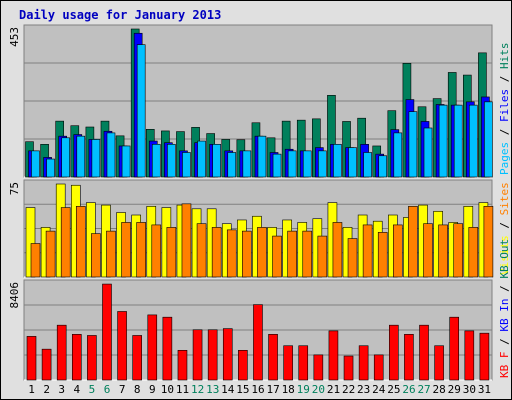 Image resolution: width=512 pixels, height=400 pixels. What do you see at coordinates (14, 188) in the screenshot?
I see `ymax-label-visits_sites: 75` at bounding box center [14, 188].